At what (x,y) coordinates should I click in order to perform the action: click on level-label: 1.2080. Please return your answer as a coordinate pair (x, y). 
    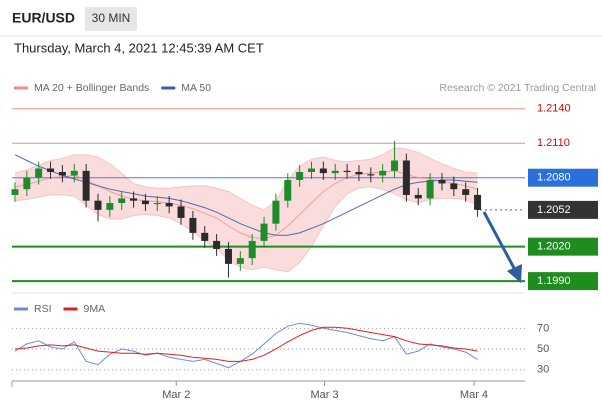
    Looking at the image, I should click on (554, 178).